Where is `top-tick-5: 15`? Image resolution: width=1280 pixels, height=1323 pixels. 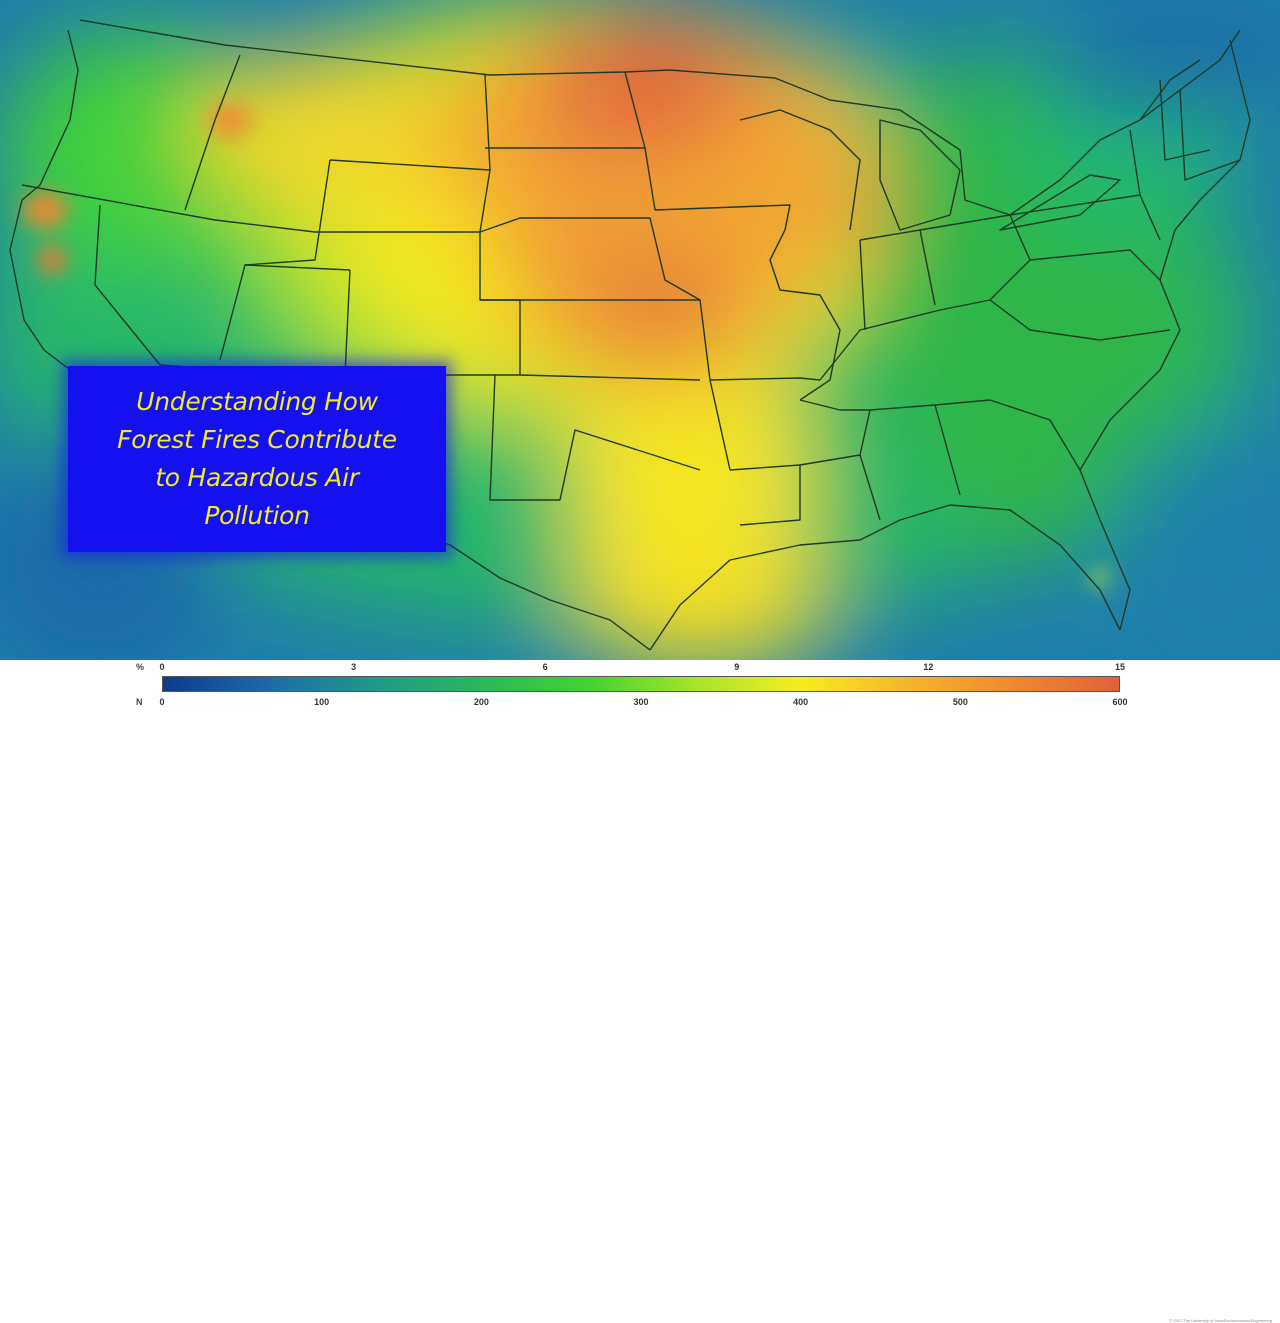 top-tick-5: 15 is located at coordinates (1120, 667).